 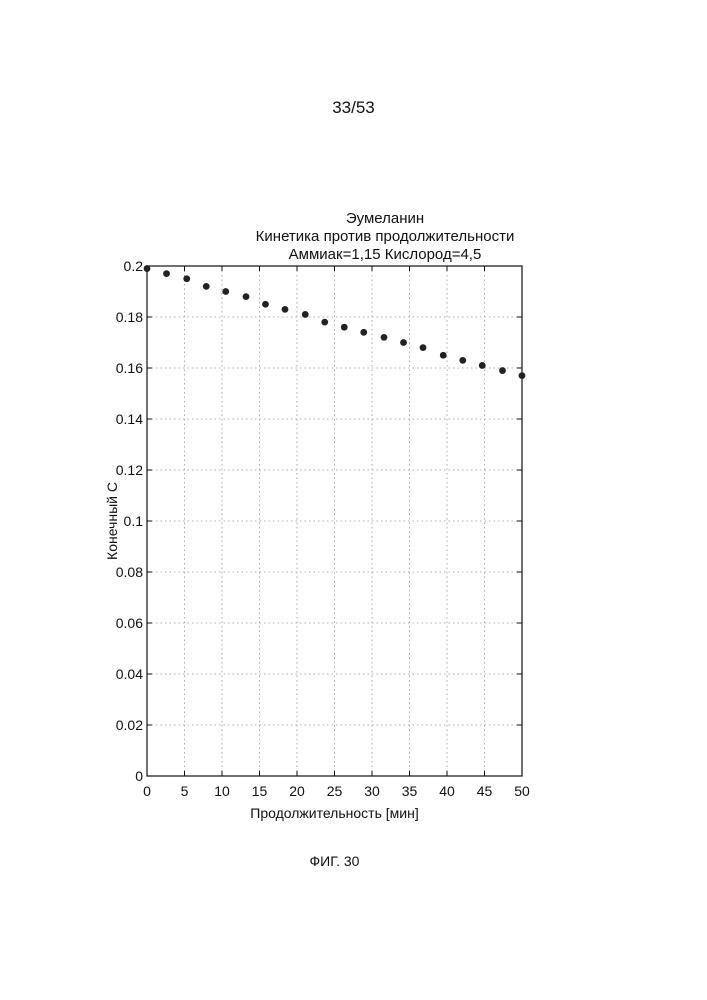 What do you see at coordinates (385, 254) in the screenshot?
I see `chart-title-line-3: Аммиак=1,15 Кислород=4,5` at bounding box center [385, 254].